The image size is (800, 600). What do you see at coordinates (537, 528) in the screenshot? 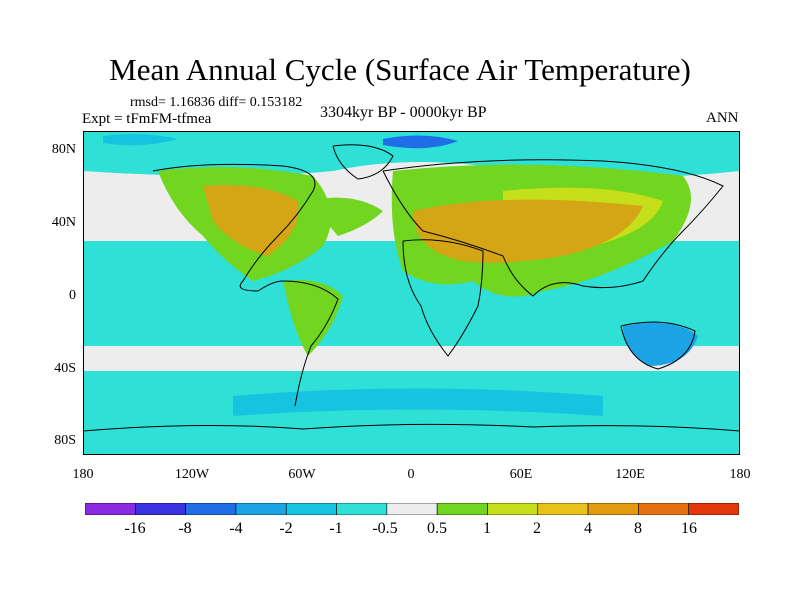
I see `colorbar-label-9: 2` at bounding box center [537, 528].